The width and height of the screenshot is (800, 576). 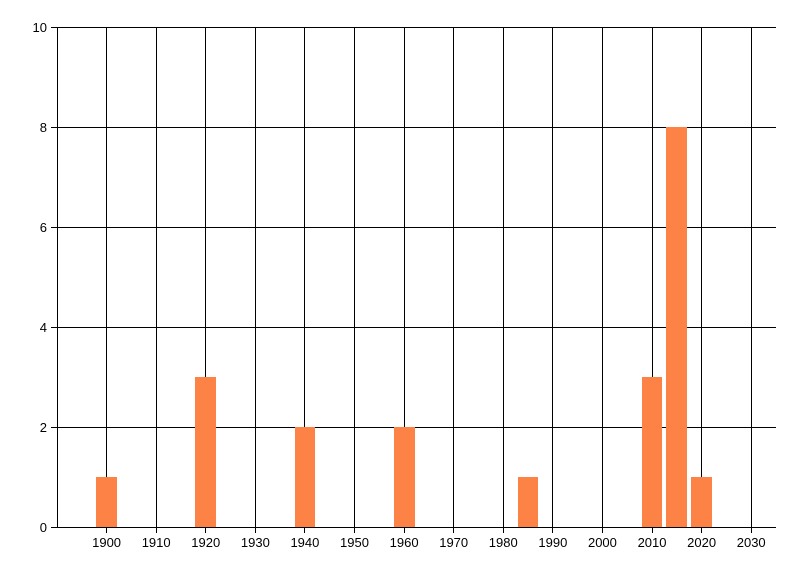 I want to click on bar-2015, so click(x=677, y=327).